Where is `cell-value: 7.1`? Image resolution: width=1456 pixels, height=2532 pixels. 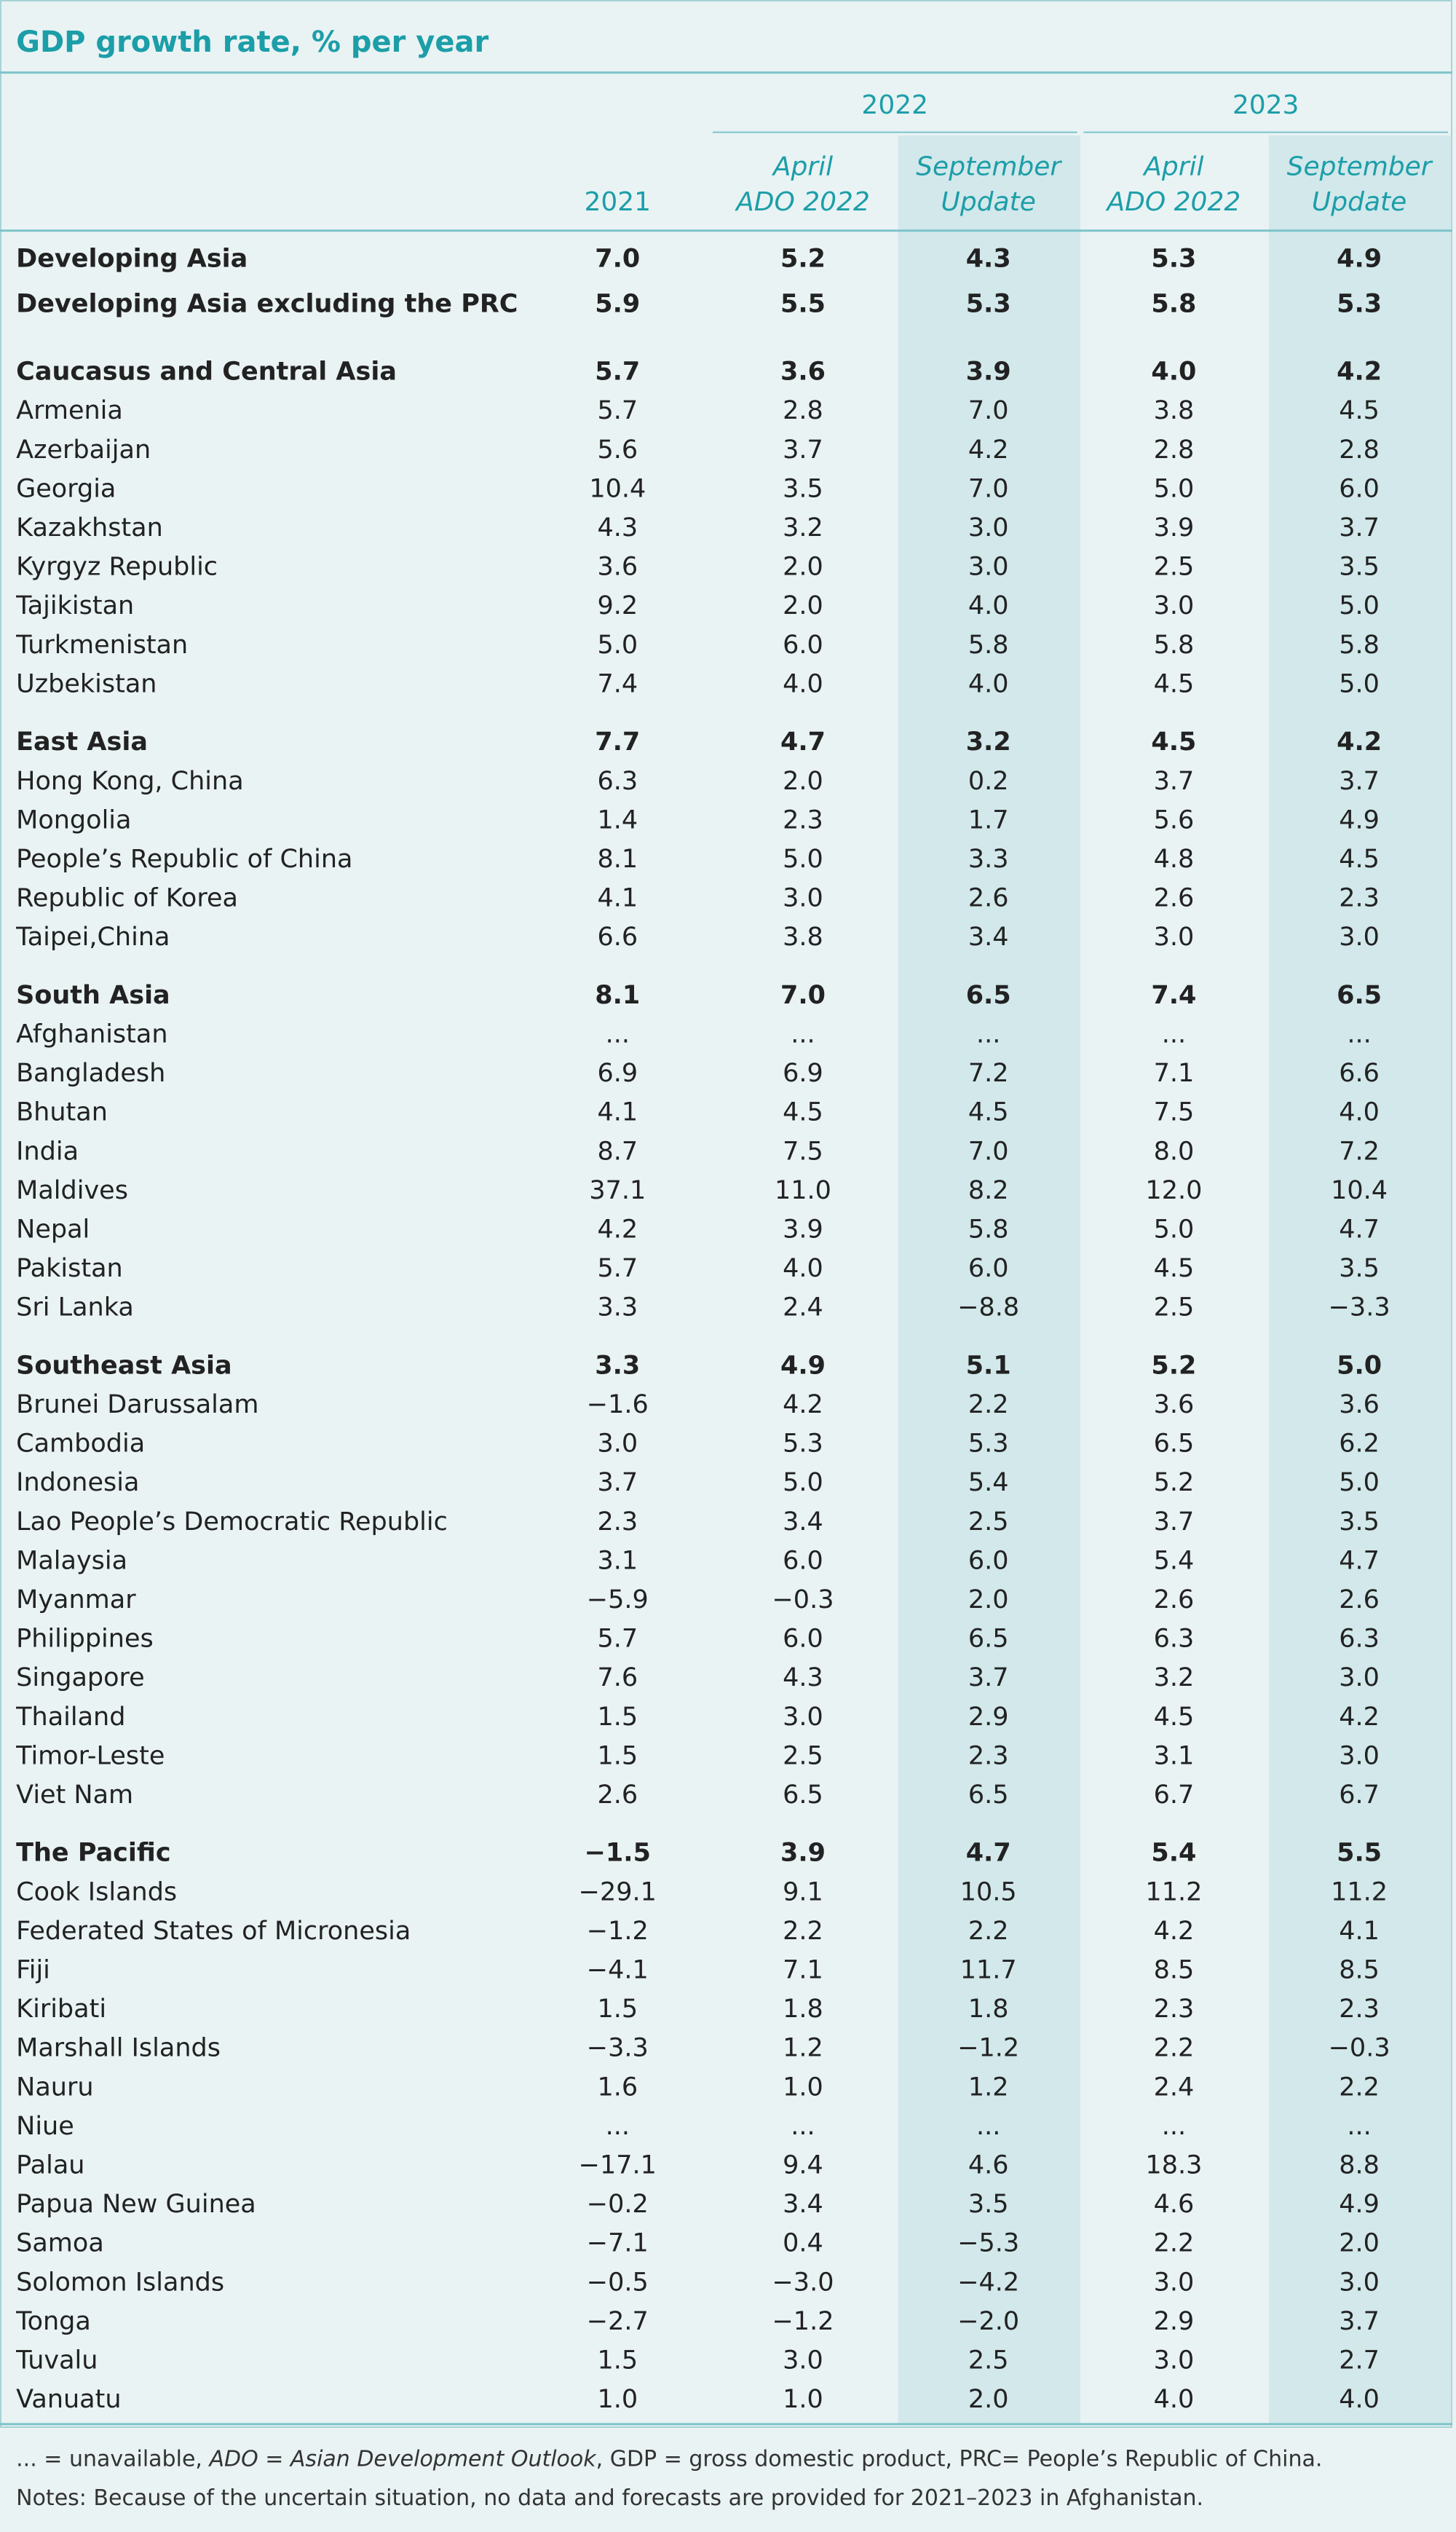
cell-value: 7.1 is located at coordinates (1174, 1073).